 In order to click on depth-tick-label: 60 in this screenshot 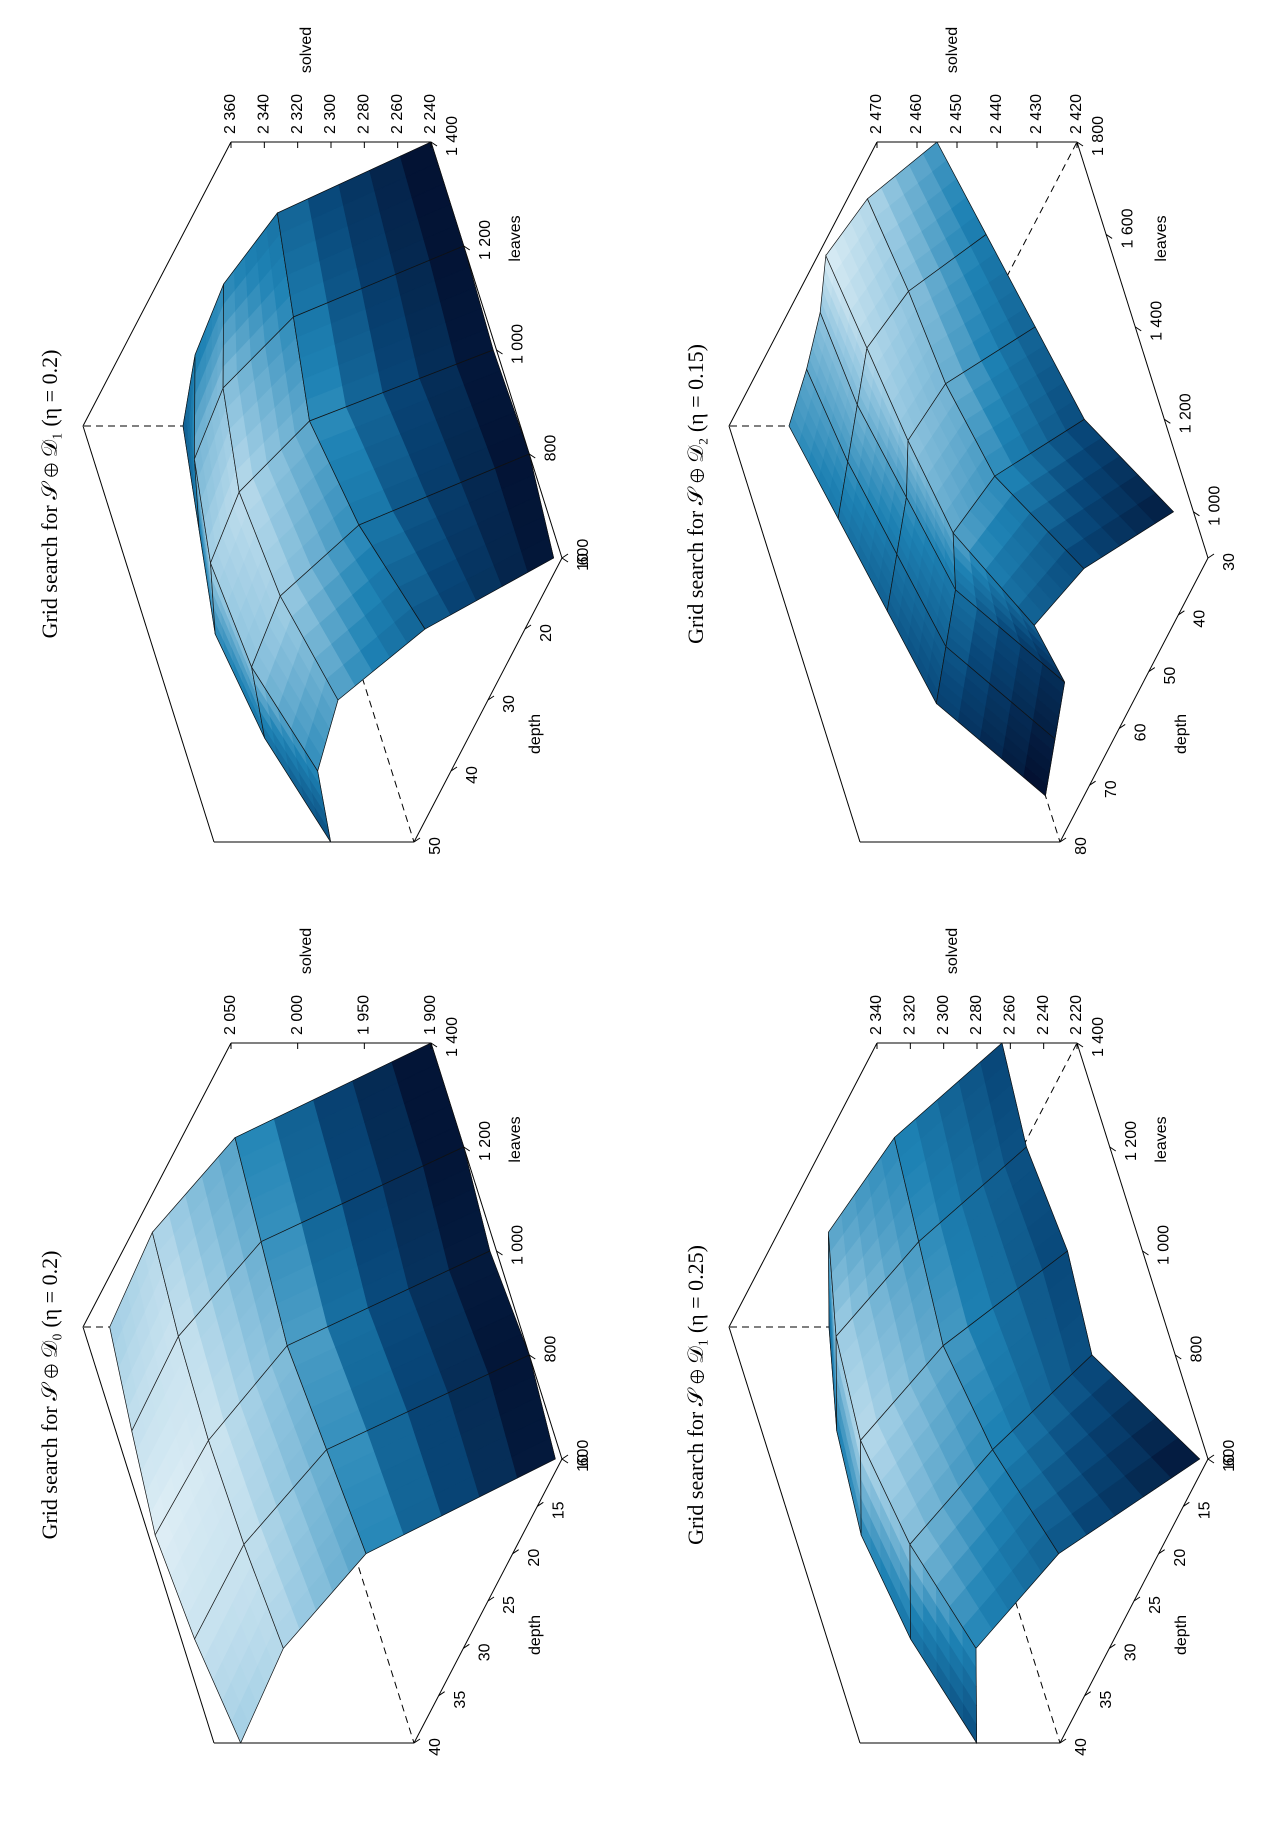, I will do `click(1140, 732)`.